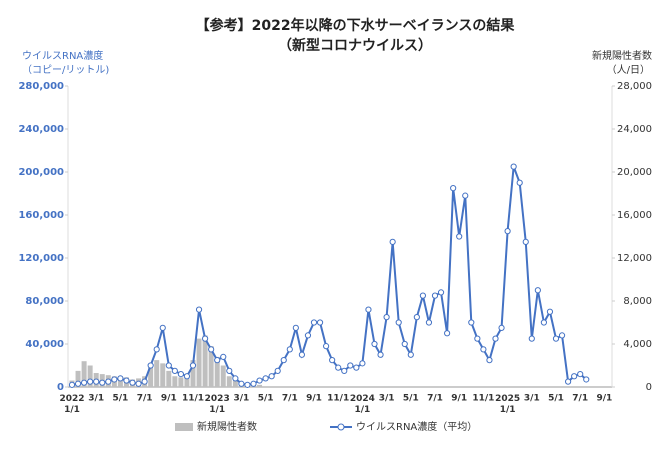 The width and height of the screenshot is (656, 454). I want to click on legend-label: ウイルスRNA濃度（平均）, so click(416, 426).